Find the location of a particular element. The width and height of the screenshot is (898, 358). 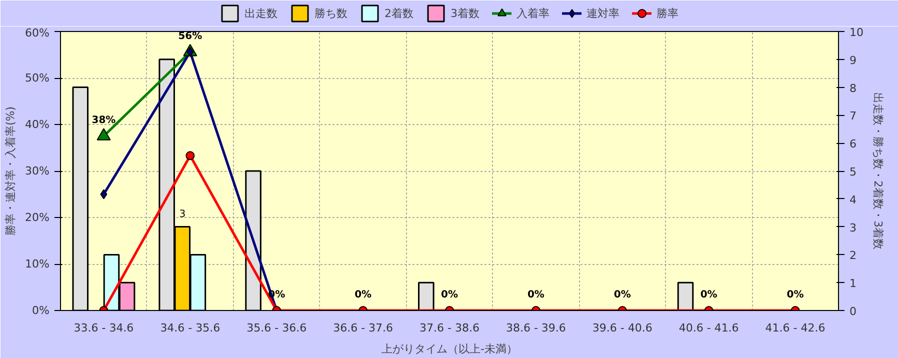

legend-label: 2着数 is located at coordinates (399, 13).